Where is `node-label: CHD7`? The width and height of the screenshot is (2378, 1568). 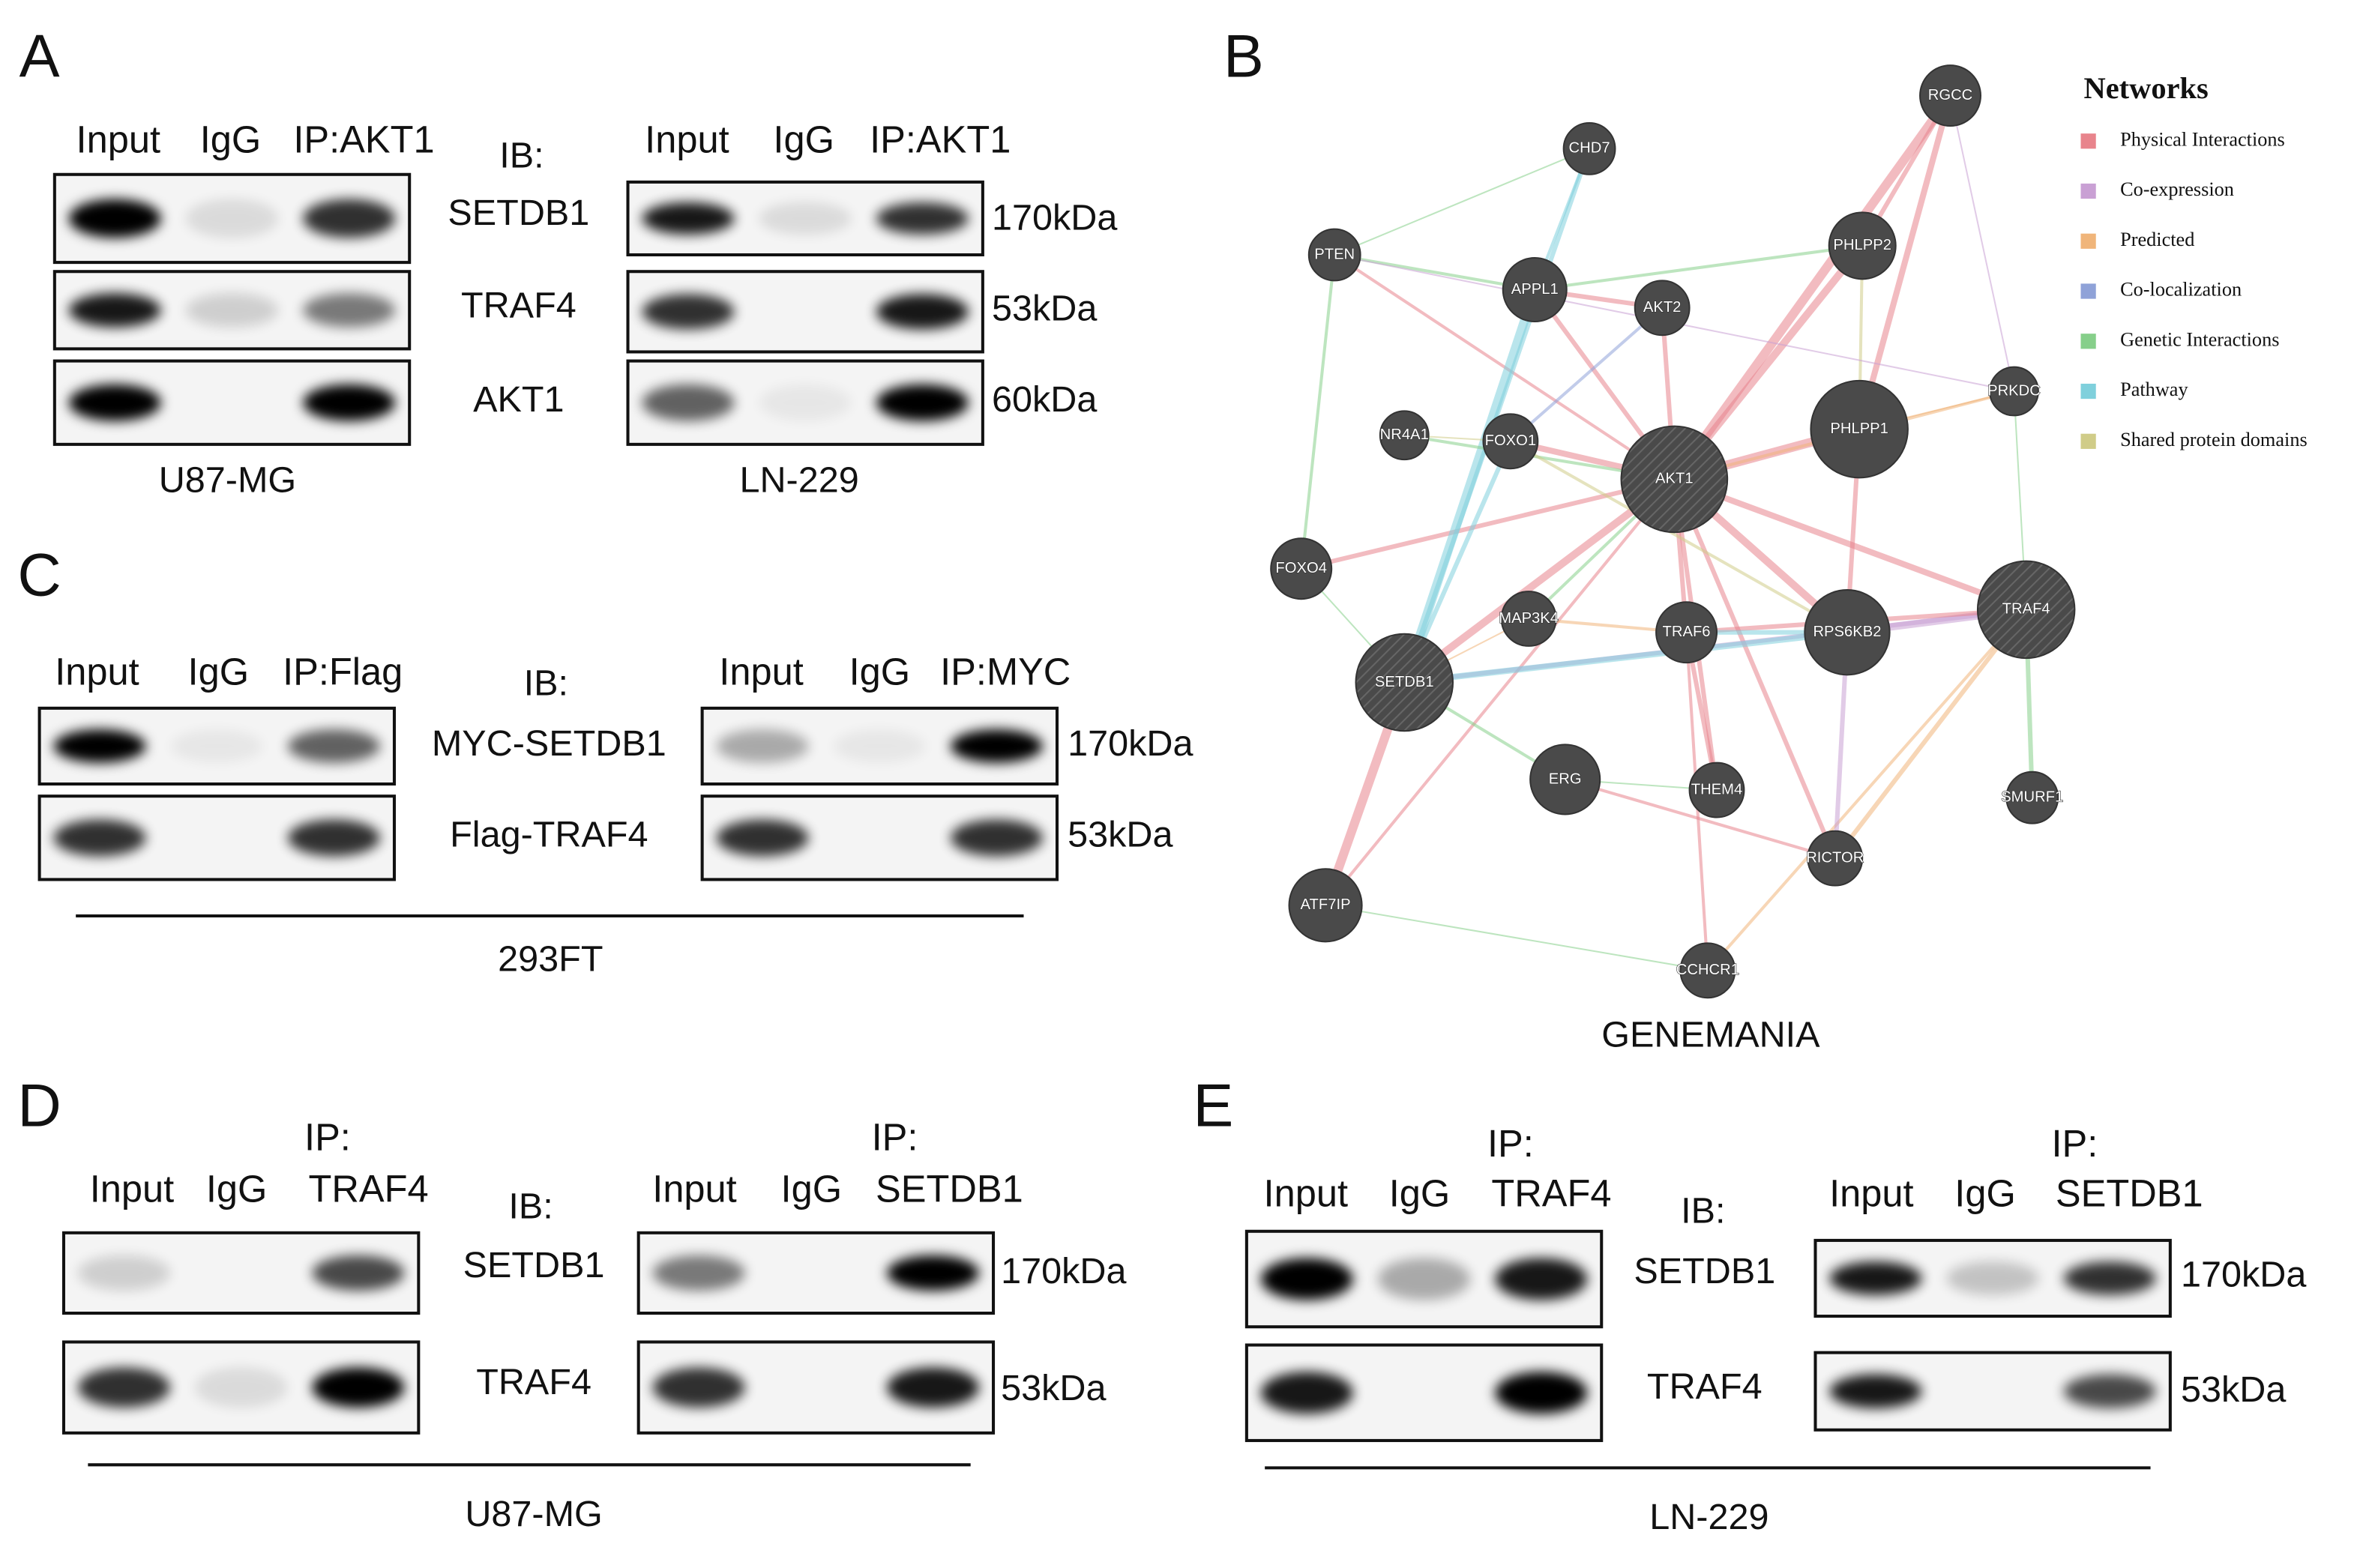
node-label: CHD7 is located at coordinates (1590, 148).